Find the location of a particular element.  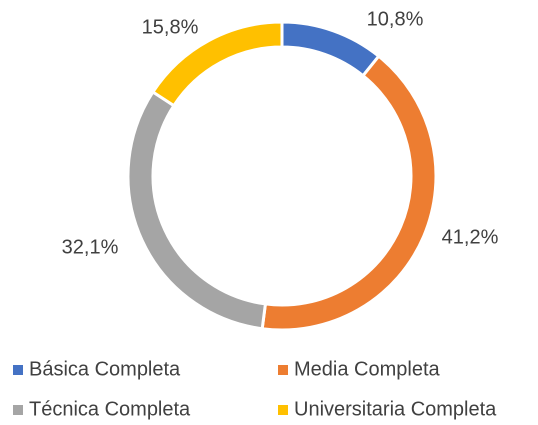

data-label: 15,8% is located at coordinates (170, 27).